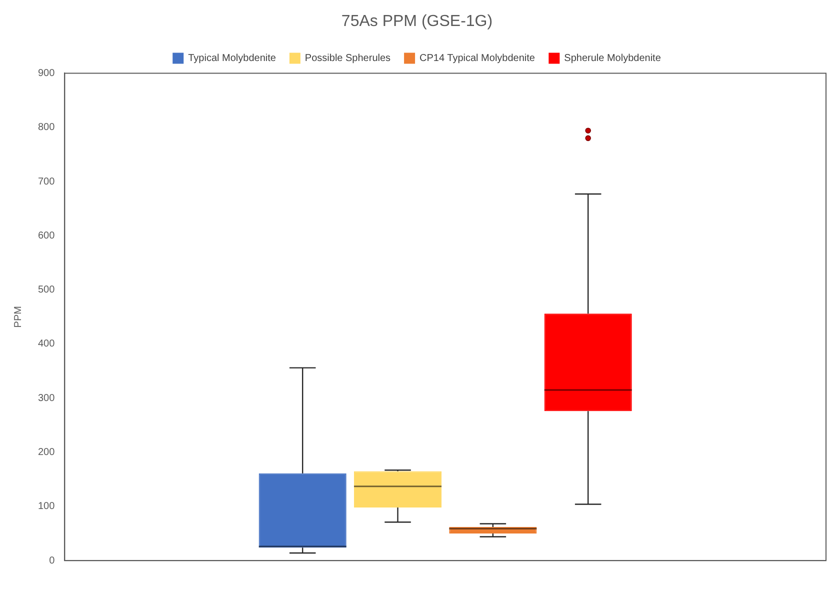 This screenshot has width=840, height=589. I want to click on y-tick-label: 800, so click(47, 128).